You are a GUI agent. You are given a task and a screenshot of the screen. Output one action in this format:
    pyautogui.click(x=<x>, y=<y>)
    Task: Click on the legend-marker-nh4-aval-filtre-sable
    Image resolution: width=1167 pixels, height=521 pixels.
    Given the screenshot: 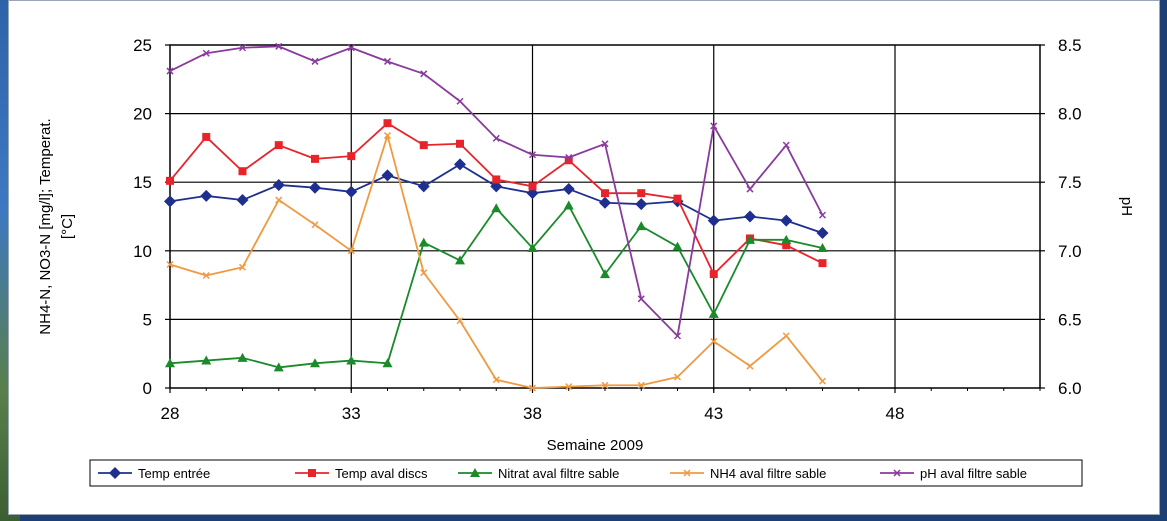 What is the action you would take?
    pyautogui.click(x=687, y=473)
    